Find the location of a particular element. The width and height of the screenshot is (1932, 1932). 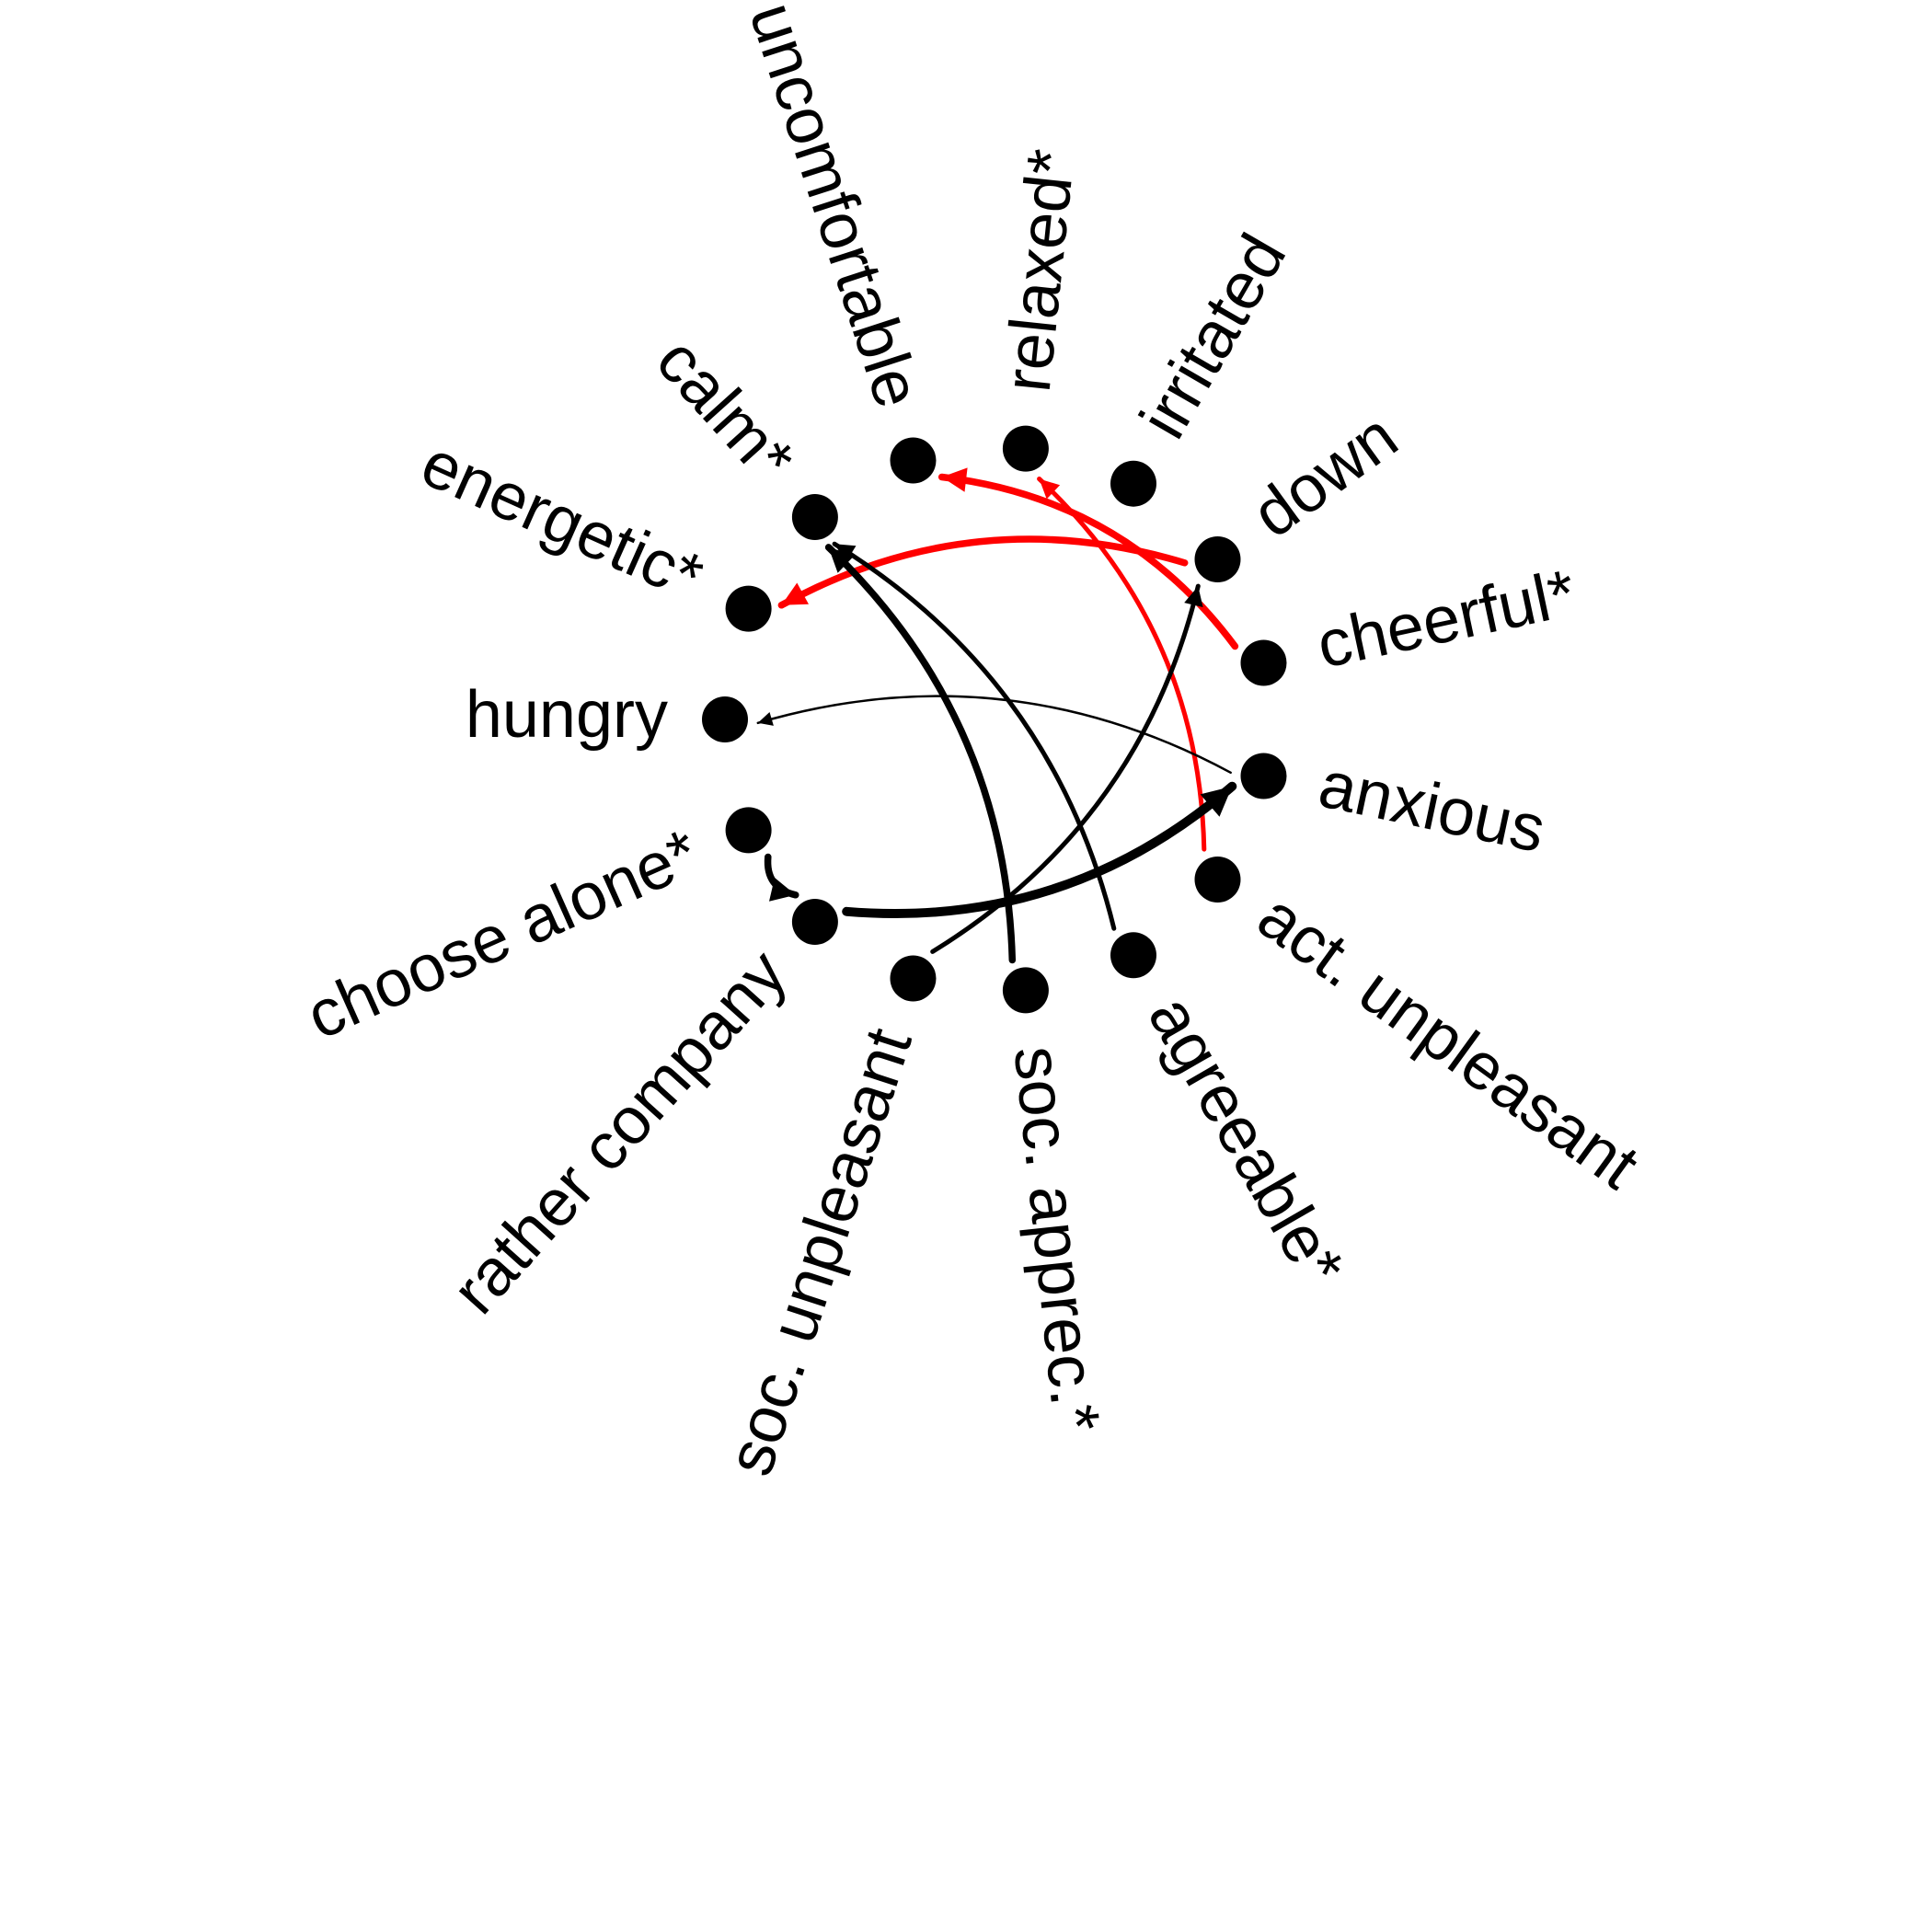

node-cheerful is located at coordinates (1263, 662).